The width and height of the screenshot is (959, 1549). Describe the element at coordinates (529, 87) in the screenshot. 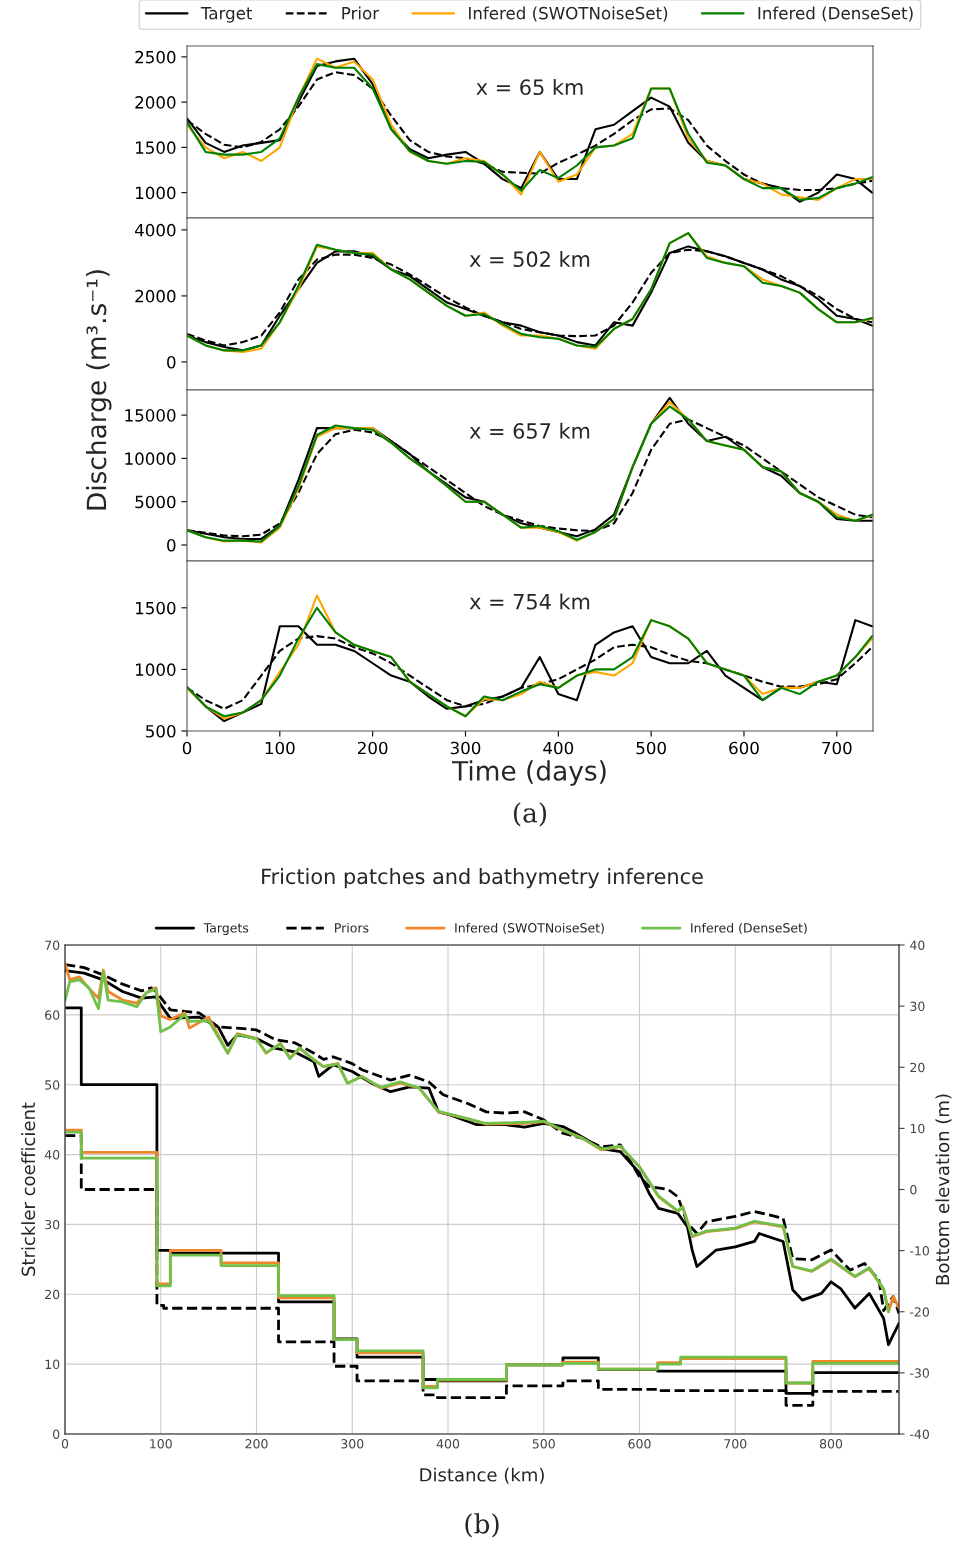

I see `annotation: x = 65 km` at that location.